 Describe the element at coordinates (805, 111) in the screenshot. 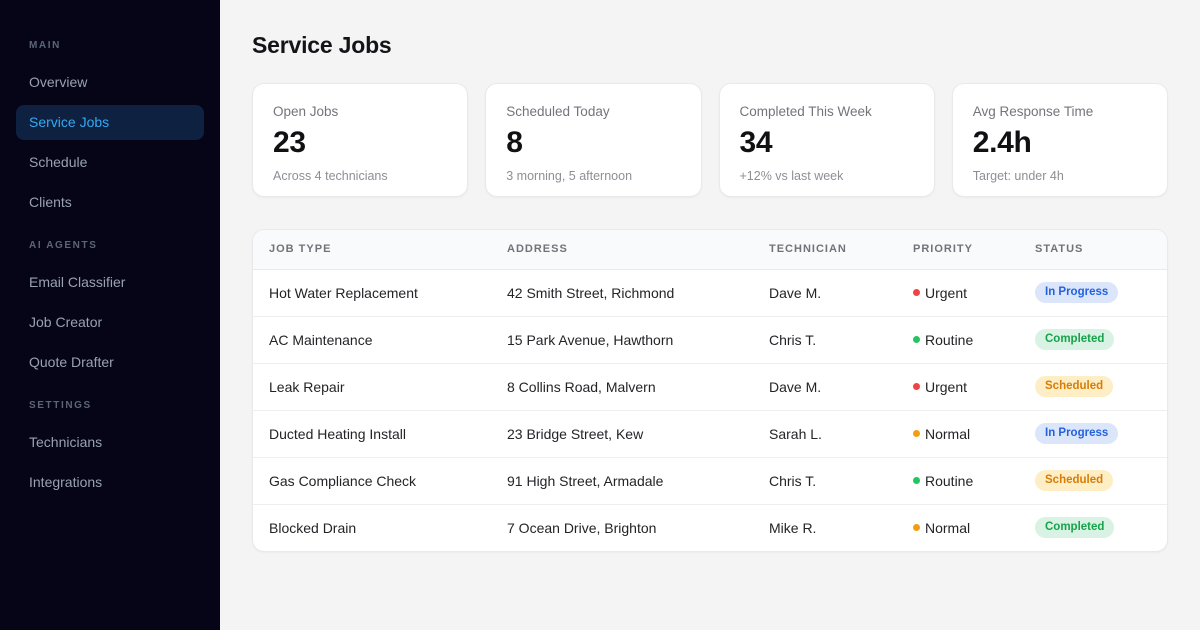

I see `stat-label: Completed This Week` at that location.